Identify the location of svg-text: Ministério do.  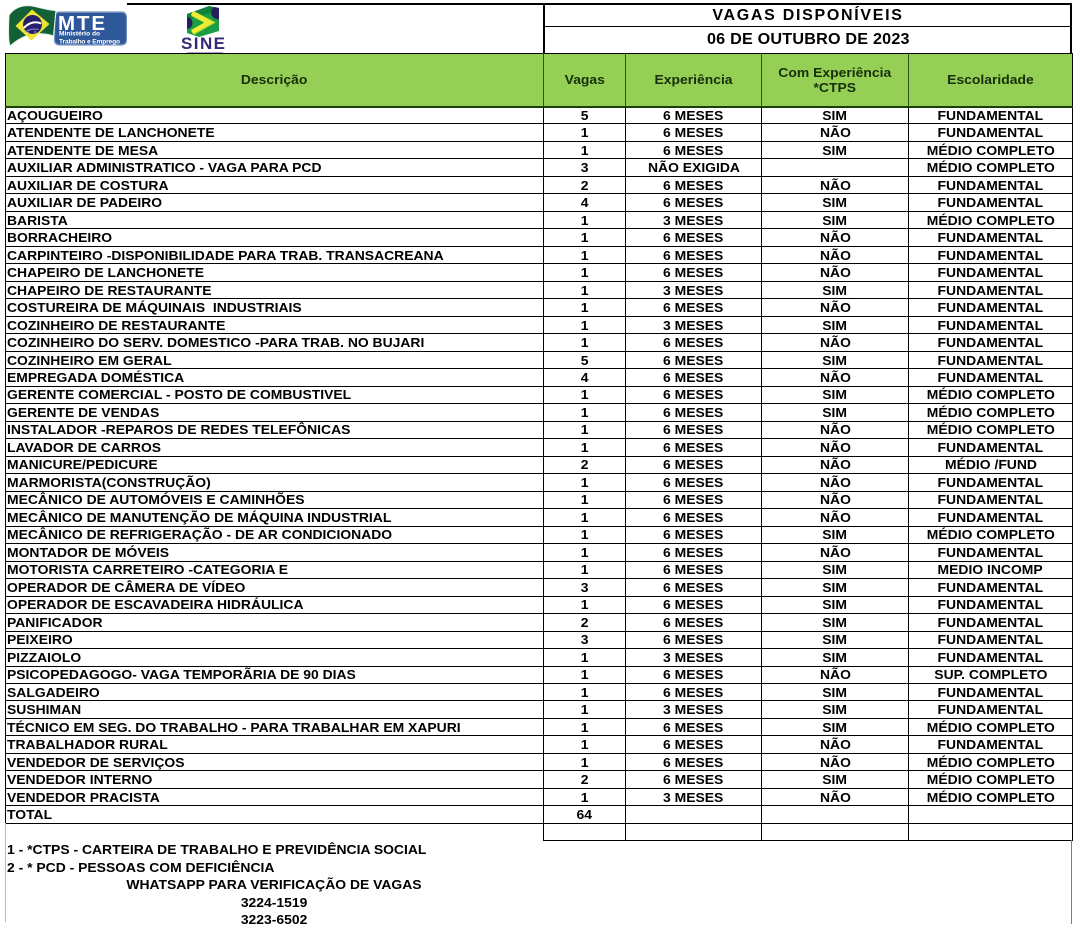
(79, 34).